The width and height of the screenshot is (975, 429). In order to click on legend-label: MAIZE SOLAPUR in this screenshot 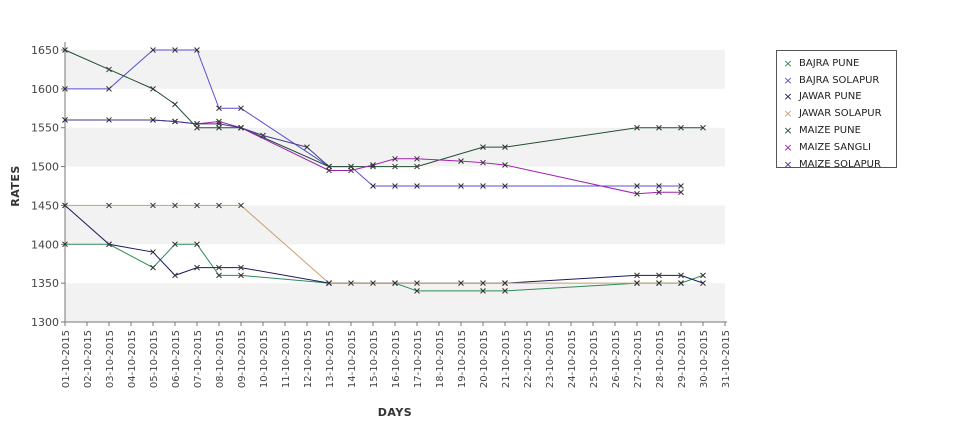, I will do `click(840, 164)`.